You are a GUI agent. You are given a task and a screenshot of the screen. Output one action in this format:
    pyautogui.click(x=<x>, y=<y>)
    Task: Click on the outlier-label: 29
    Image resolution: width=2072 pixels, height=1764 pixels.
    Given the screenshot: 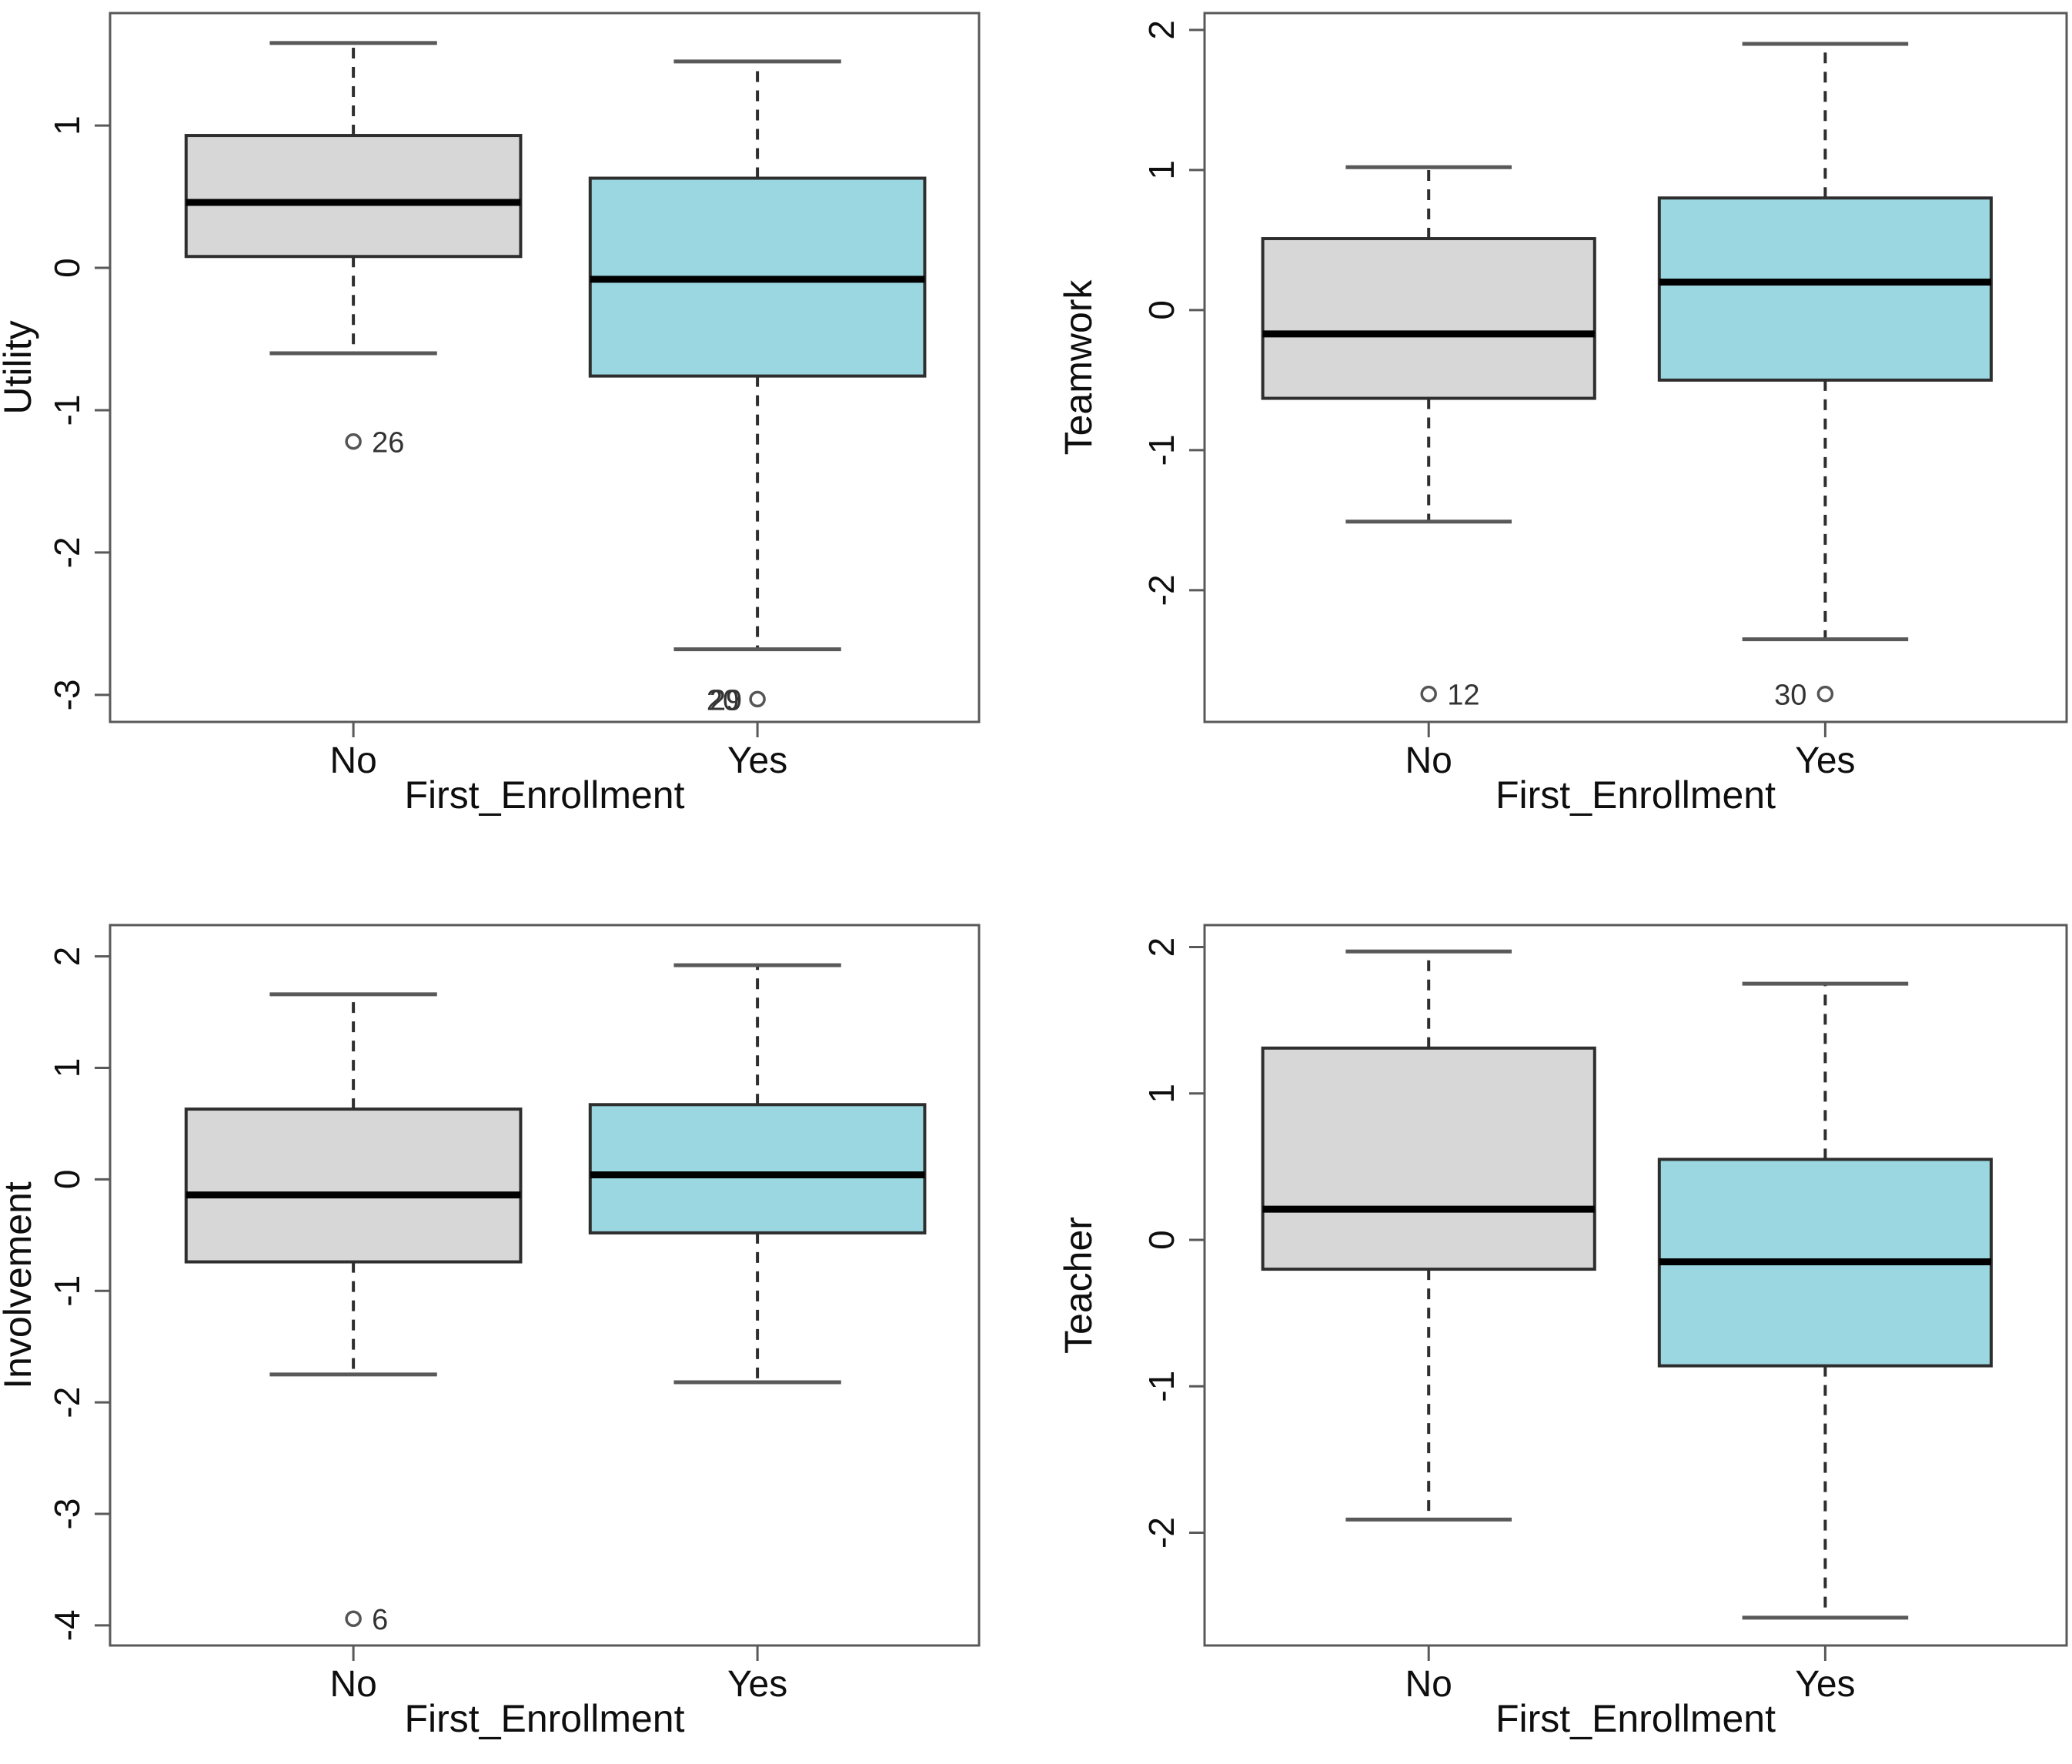 What is the action you would take?
    pyautogui.click(x=726, y=700)
    